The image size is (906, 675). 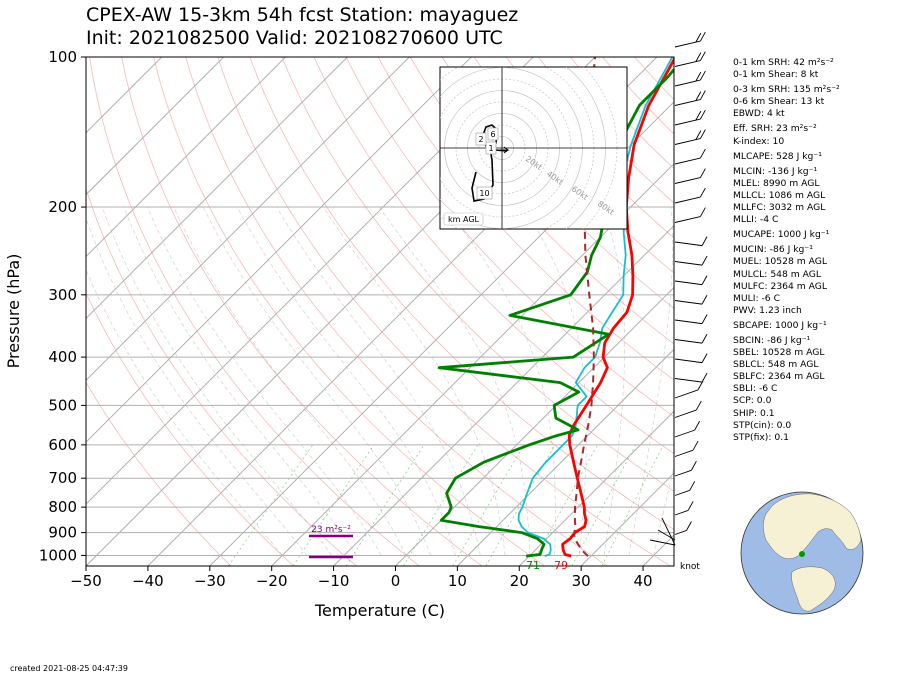 What do you see at coordinates (775, 171) in the screenshot?
I see `index-line: MLCIN: -136 J kg⁻¹` at bounding box center [775, 171].